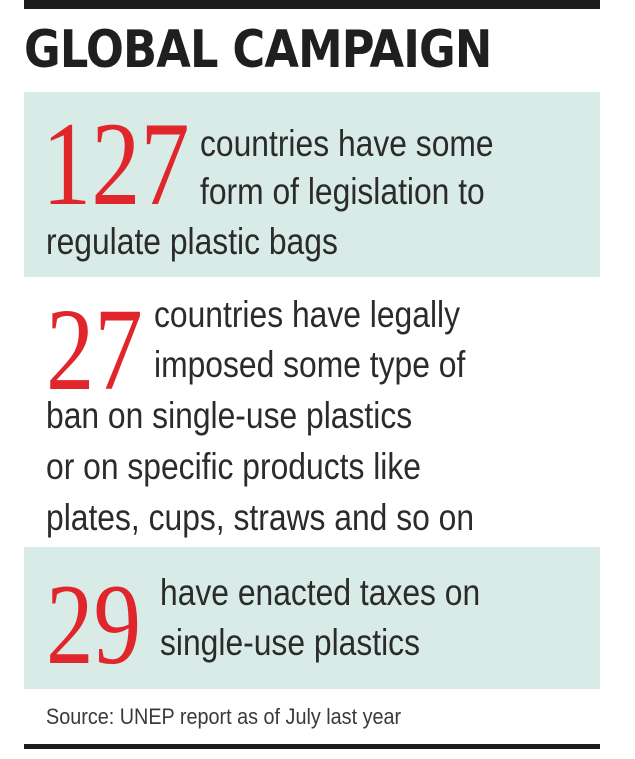  I want to click on fact-1-number: 127, so click(116, 163).